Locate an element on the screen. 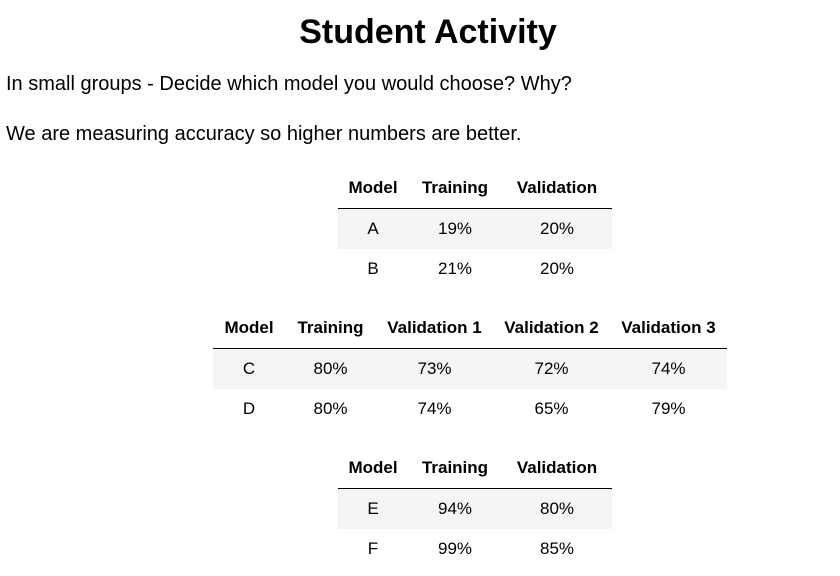  table-cell: A is located at coordinates (373, 228).